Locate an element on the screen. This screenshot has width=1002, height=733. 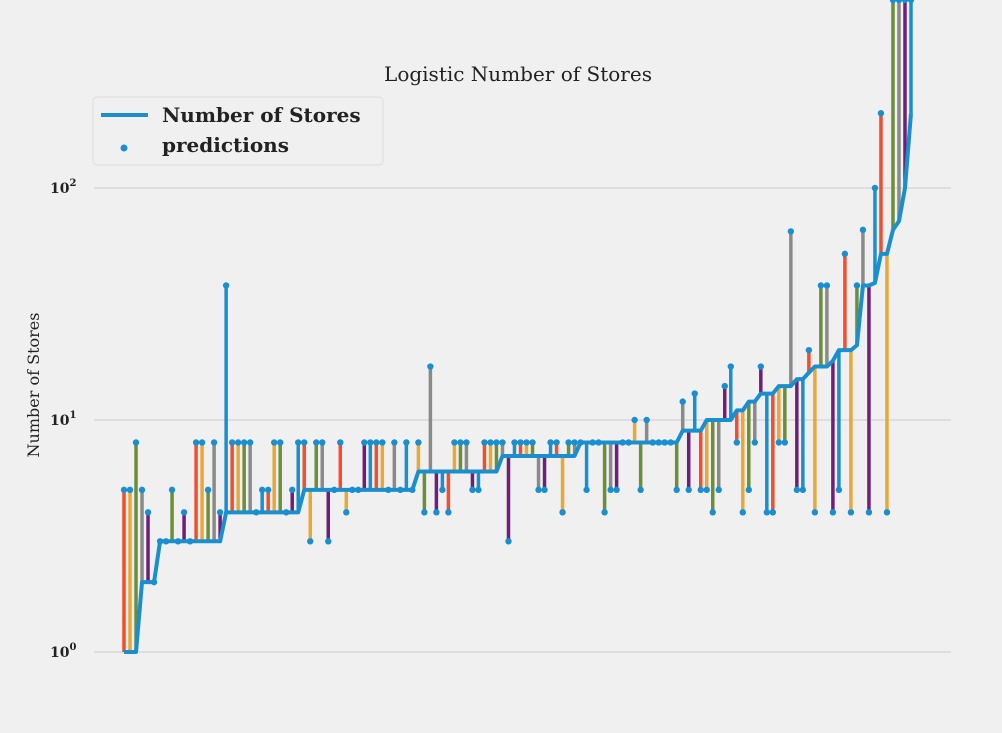
y-tick-label: 101 is located at coordinates (63, 419).